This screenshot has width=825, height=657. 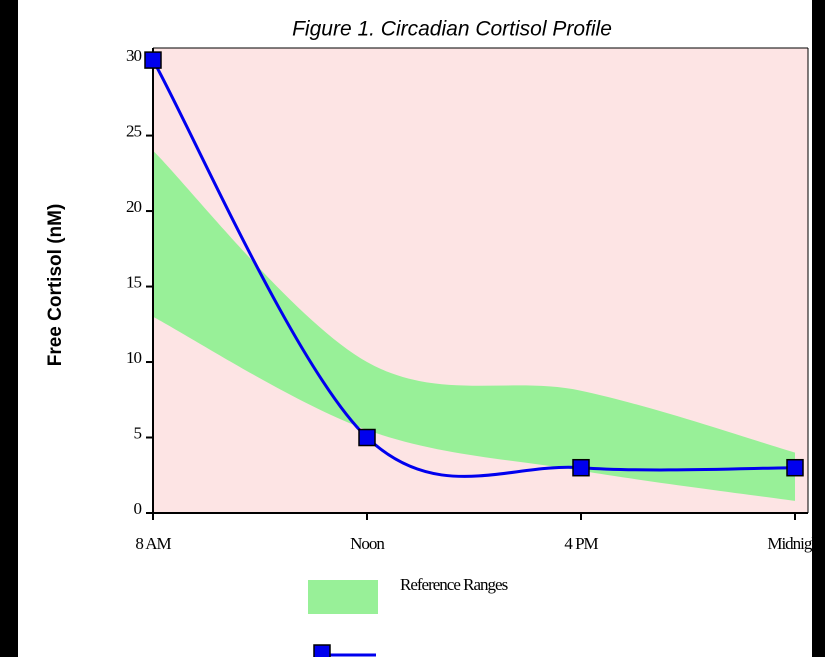 What do you see at coordinates (134, 281) in the screenshot?
I see `y-tick-label: 15` at bounding box center [134, 281].